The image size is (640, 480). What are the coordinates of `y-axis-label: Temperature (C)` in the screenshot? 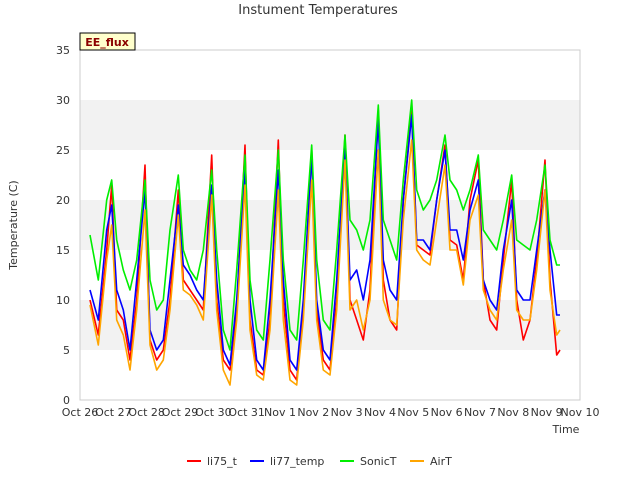 It's located at (13, 225).